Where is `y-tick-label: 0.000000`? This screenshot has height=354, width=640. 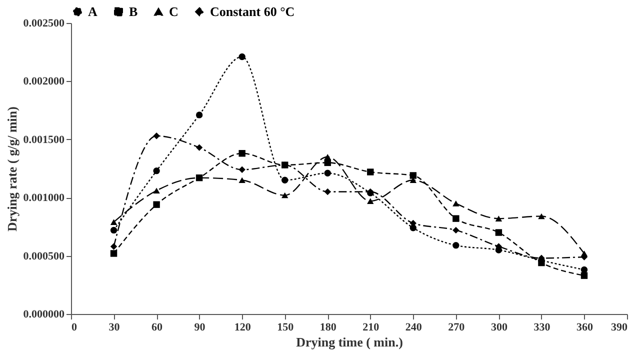 y-tick-label: 0.000000 is located at coordinates (44, 314).